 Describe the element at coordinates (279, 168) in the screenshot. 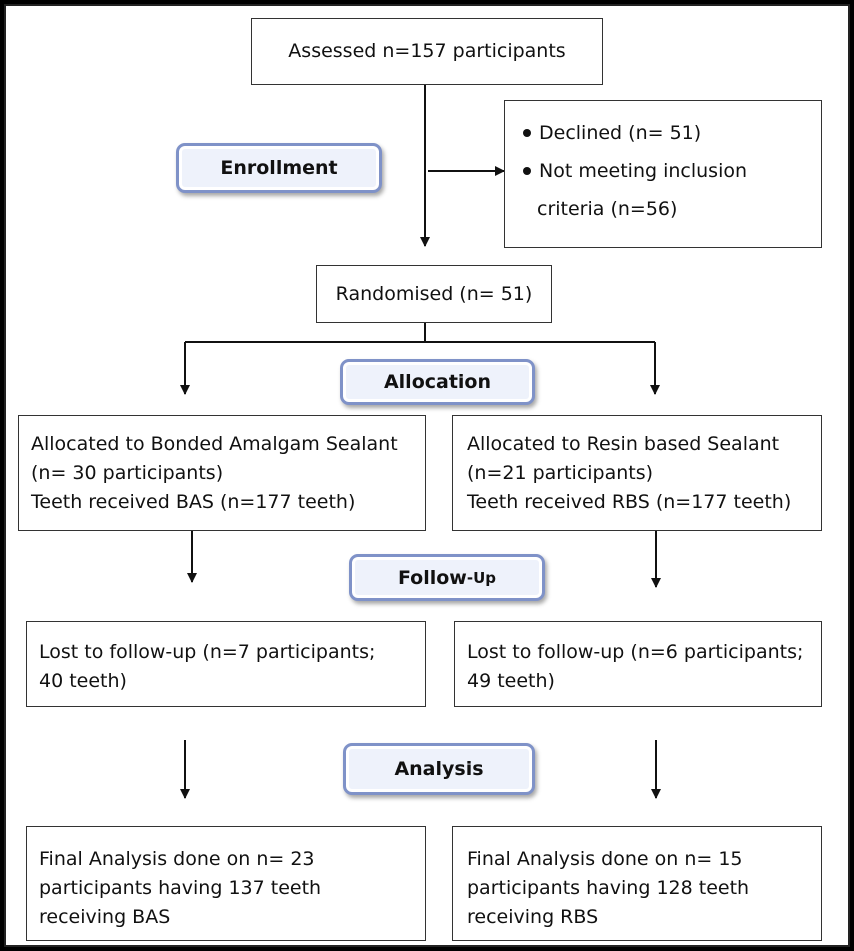

I see `stage-enrollment: Enrollment` at that location.